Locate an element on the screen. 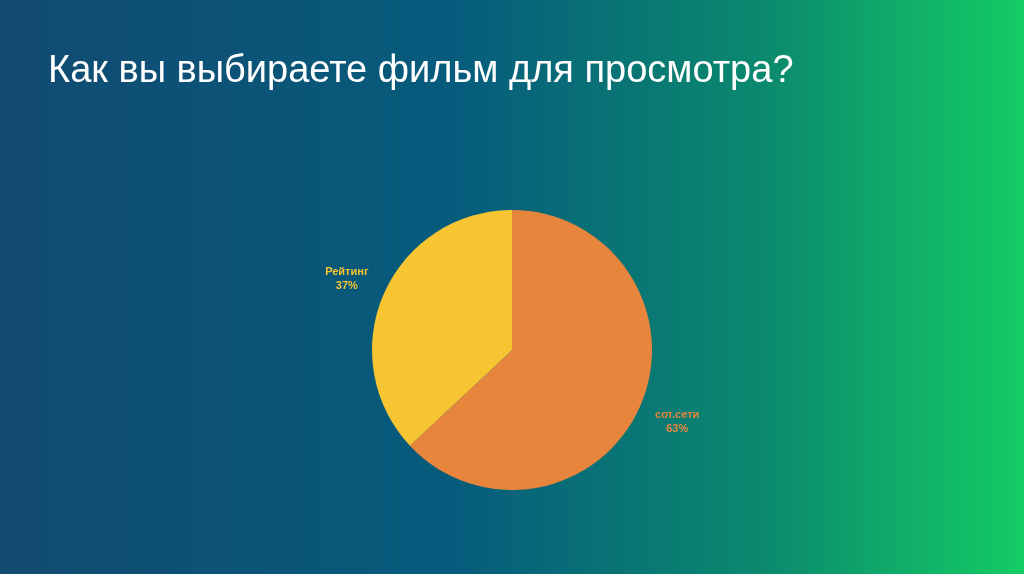  chart-title: Как вы выбираете фильм для просмотра? is located at coordinates (421, 69).